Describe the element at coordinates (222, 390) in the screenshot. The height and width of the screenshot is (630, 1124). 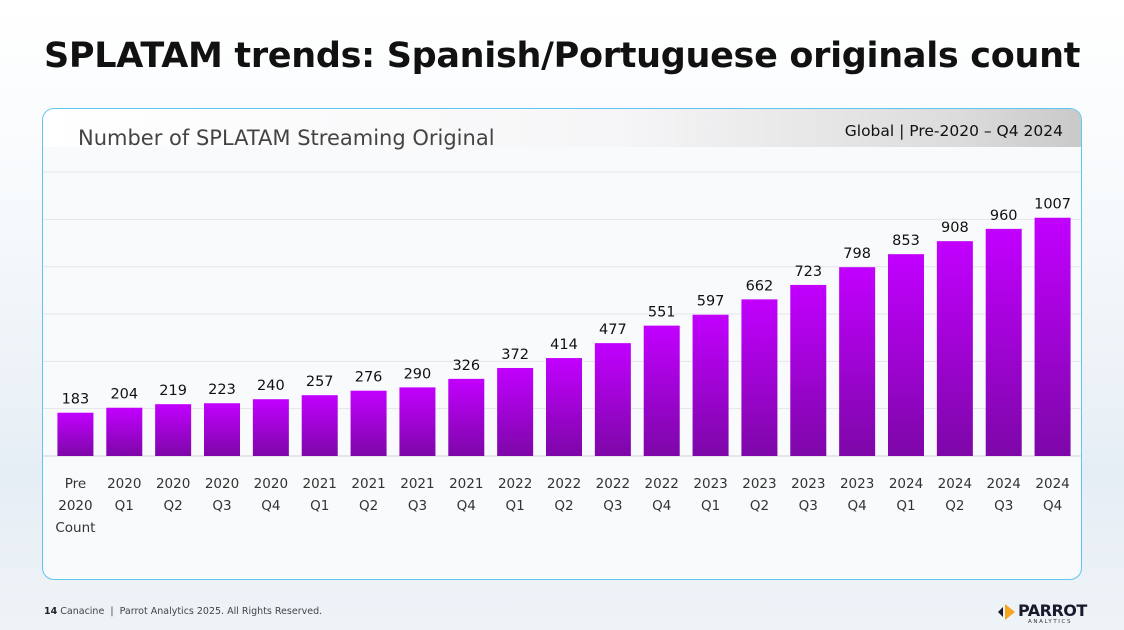
I see `data-label: 223` at that location.